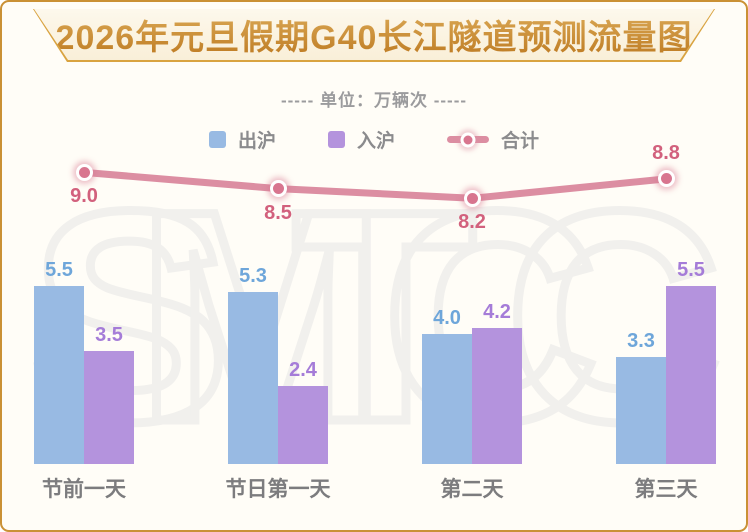 The image size is (748, 532). What do you see at coordinates (84, 196) in the screenshot?
I see `line-value-0: 9.0` at bounding box center [84, 196].